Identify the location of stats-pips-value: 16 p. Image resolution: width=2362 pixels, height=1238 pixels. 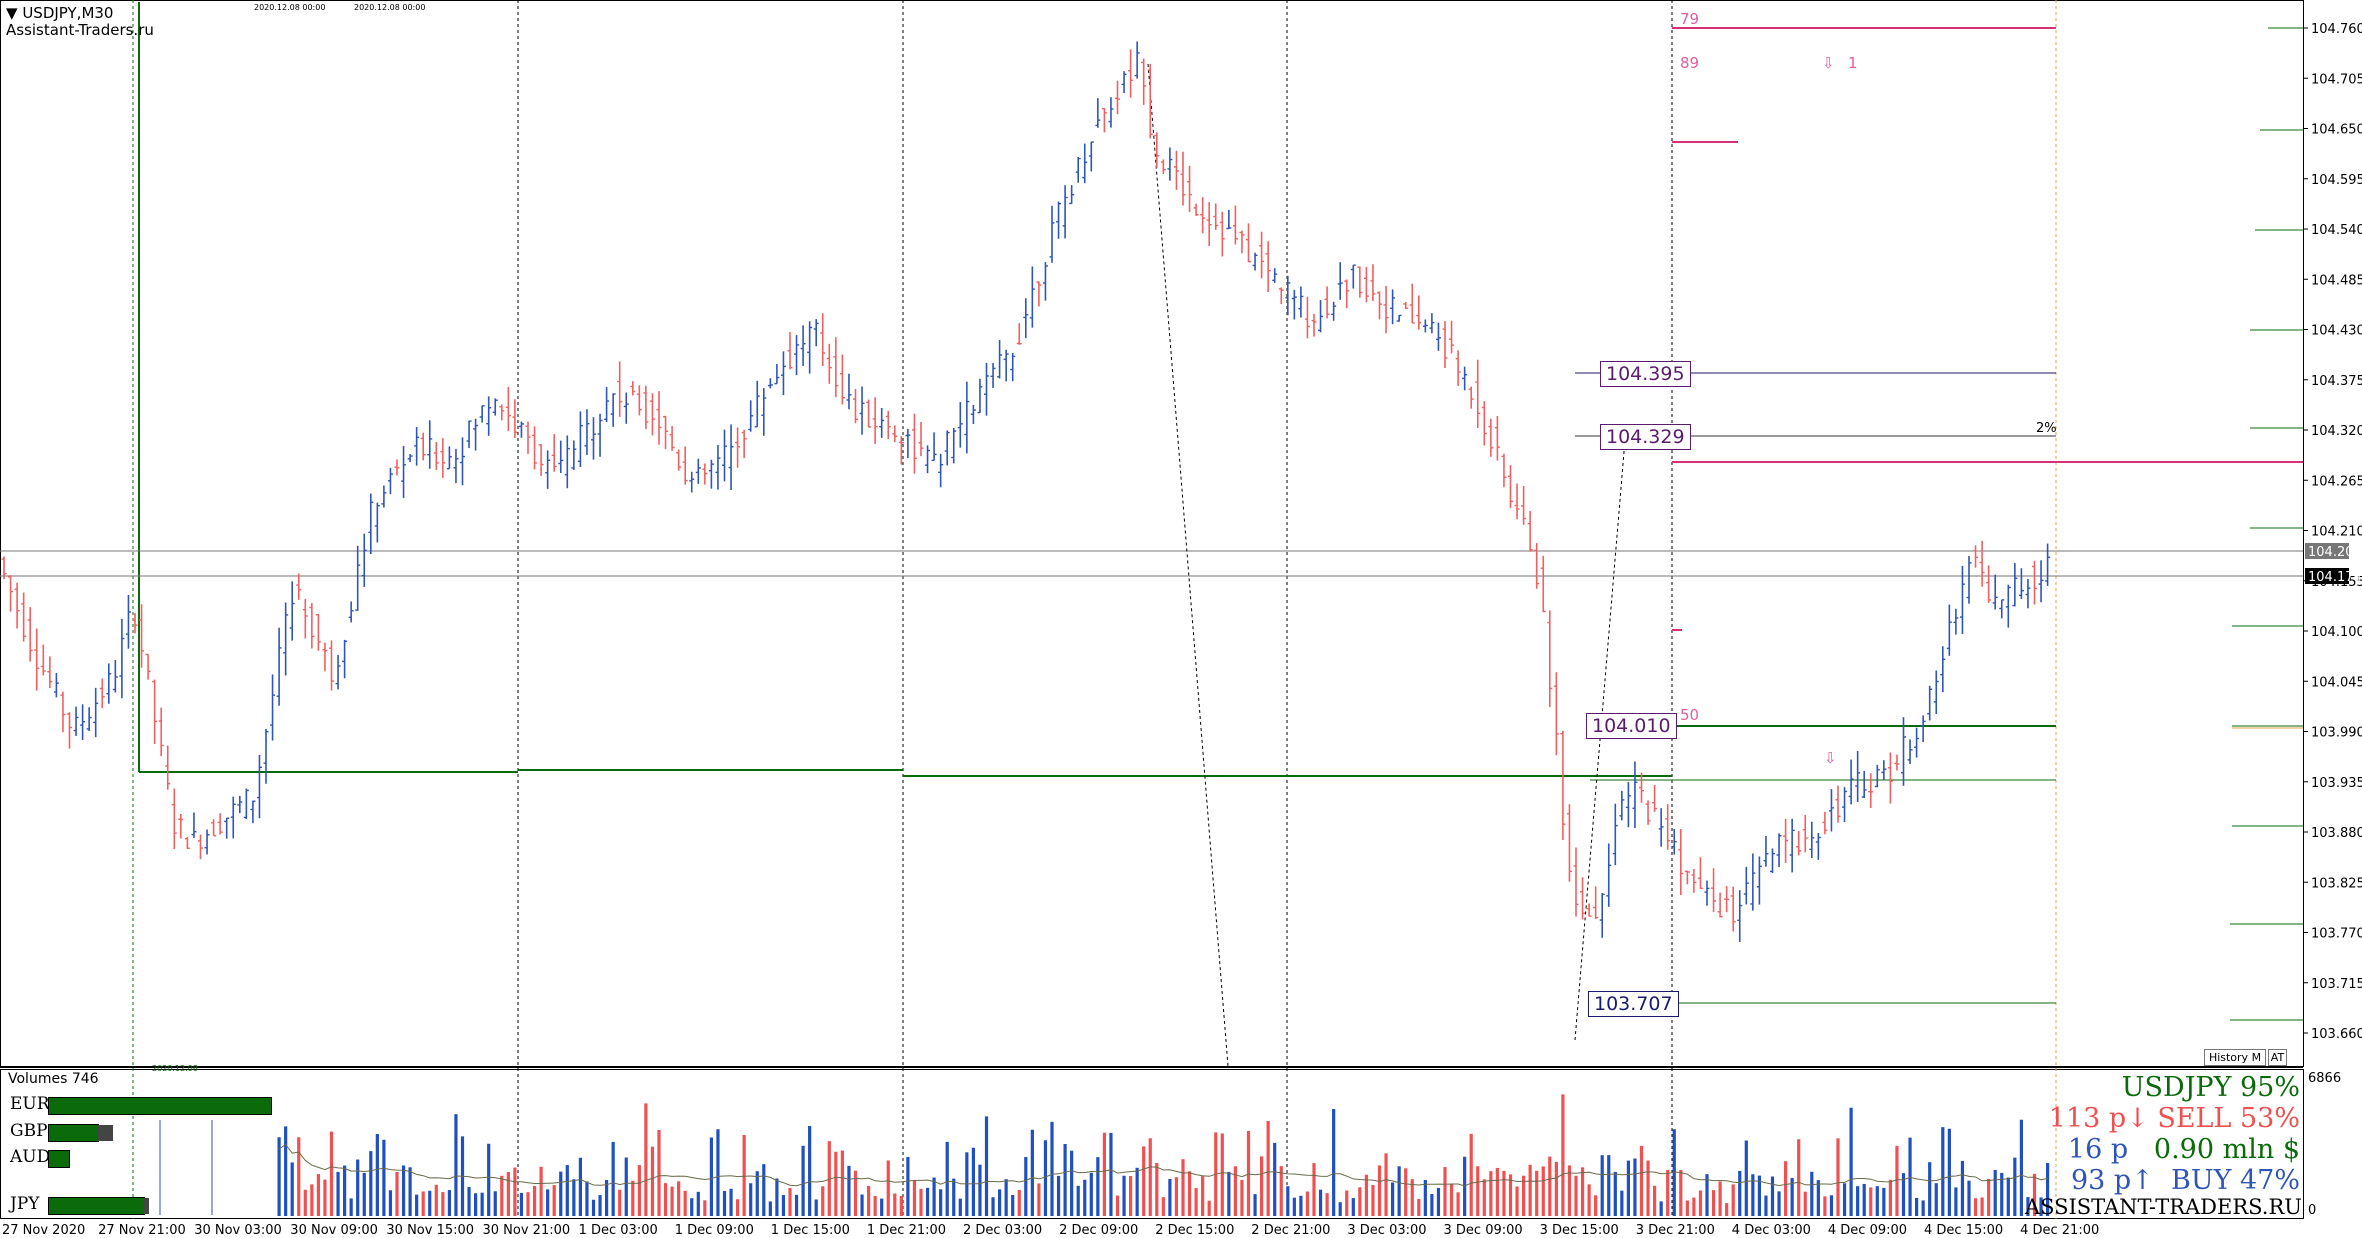
(2098, 1149).